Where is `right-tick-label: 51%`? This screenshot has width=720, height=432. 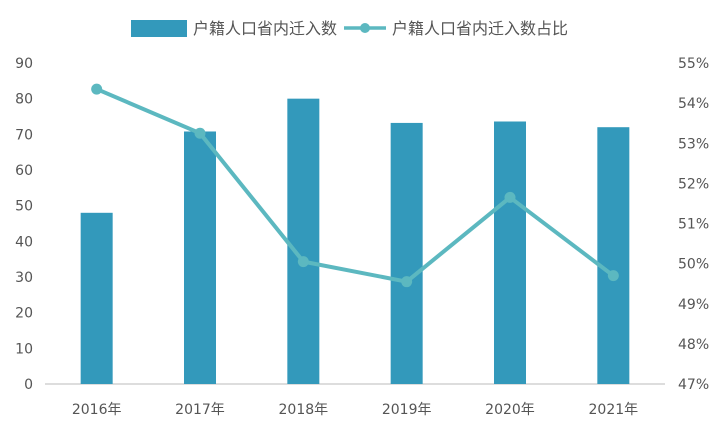
right-tick-label: 51% is located at coordinates (693, 225).